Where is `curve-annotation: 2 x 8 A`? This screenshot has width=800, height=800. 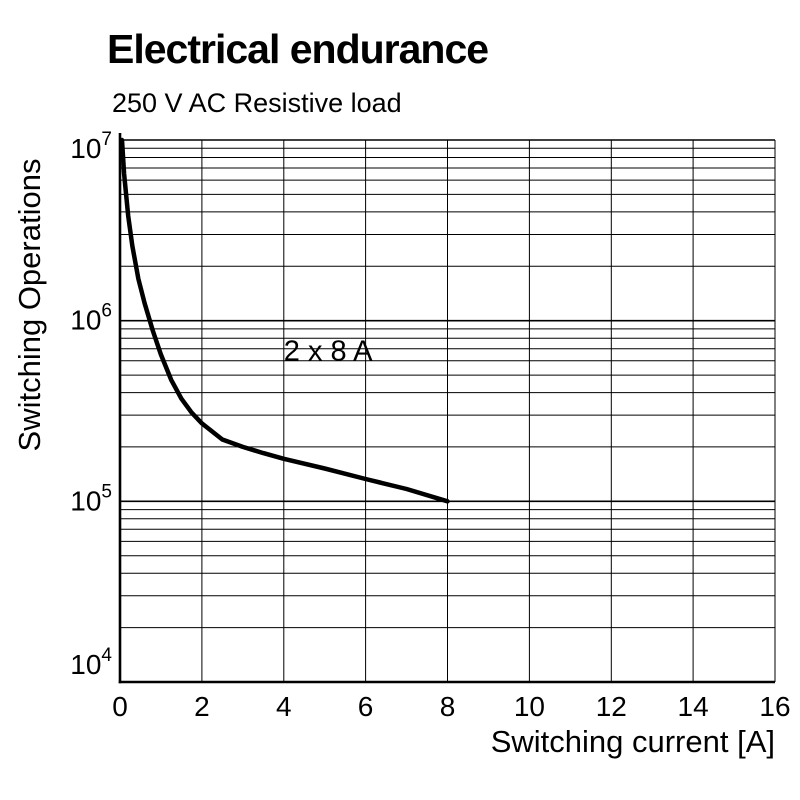 curve-annotation: 2 x 8 A is located at coordinates (328, 352).